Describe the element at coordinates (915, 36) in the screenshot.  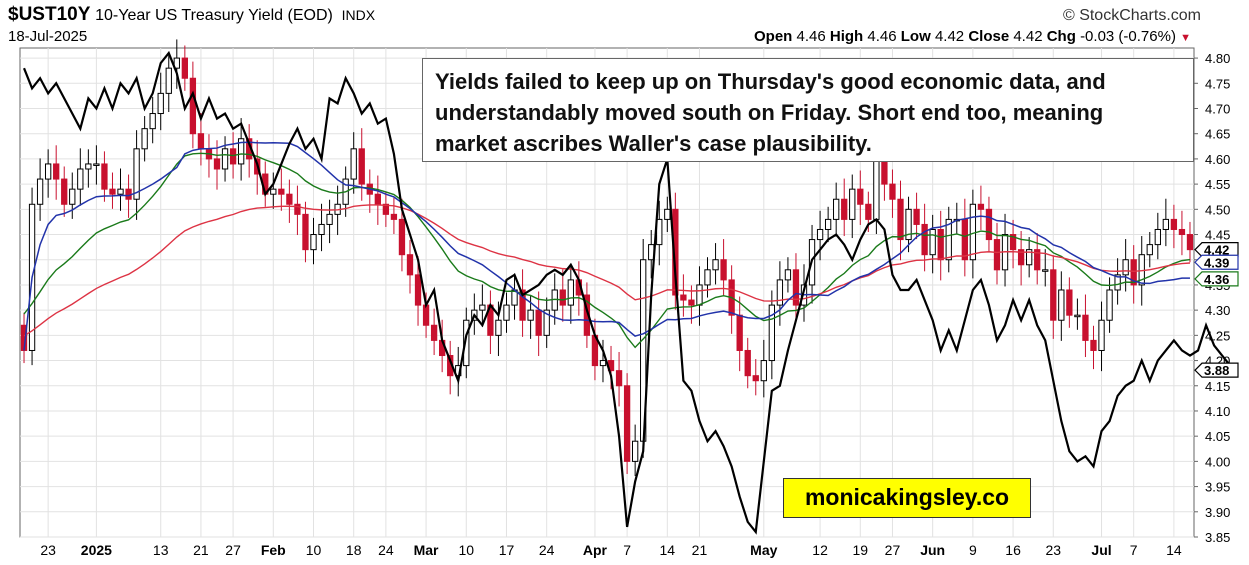
I see `low-label: Low` at that location.